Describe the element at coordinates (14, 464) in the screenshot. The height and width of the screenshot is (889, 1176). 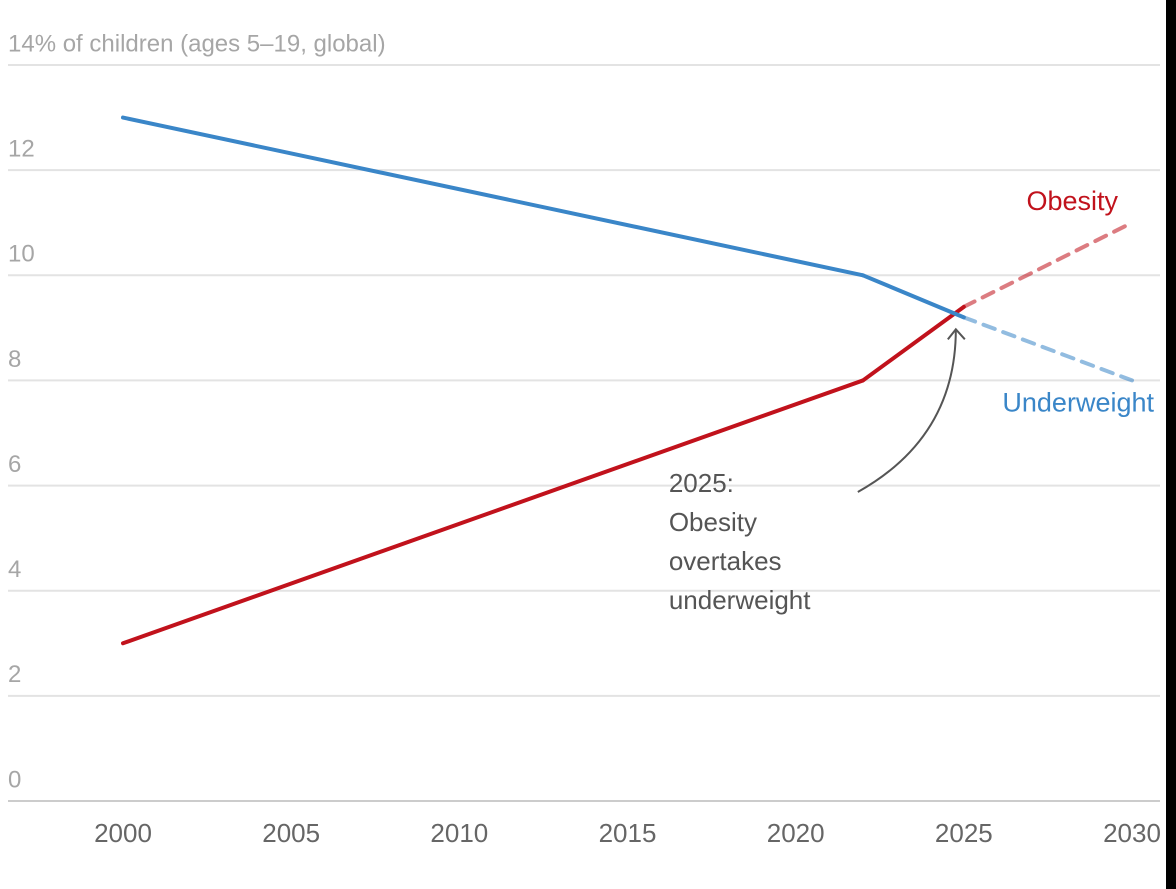
I see `y-tick-label: 6` at that location.